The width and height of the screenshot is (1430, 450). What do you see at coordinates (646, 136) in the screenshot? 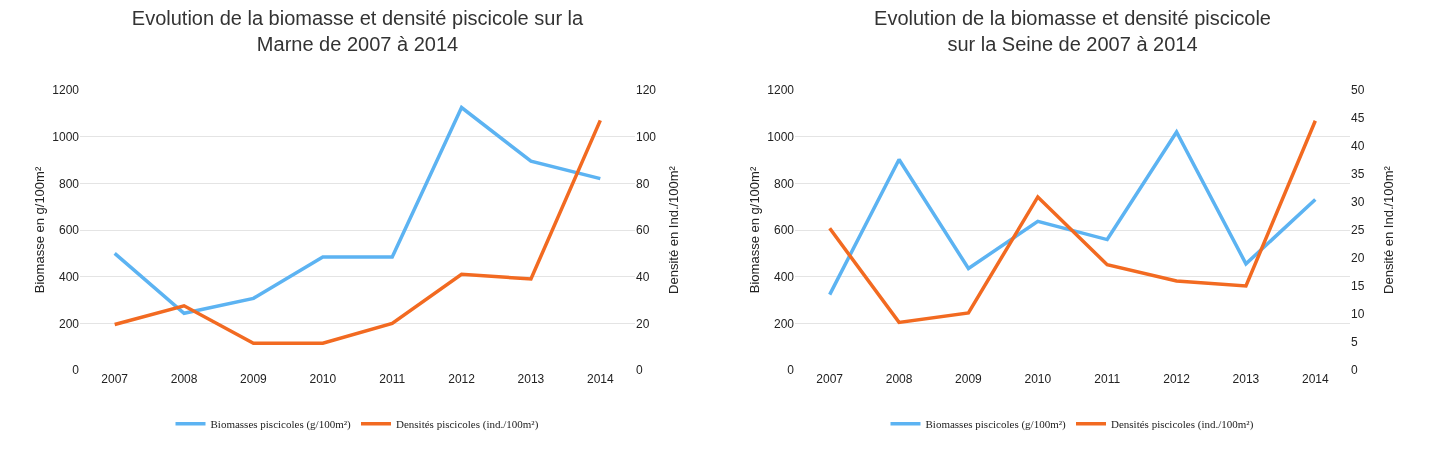
I see `y2-tick-label: 100` at bounding box center [646, 136].